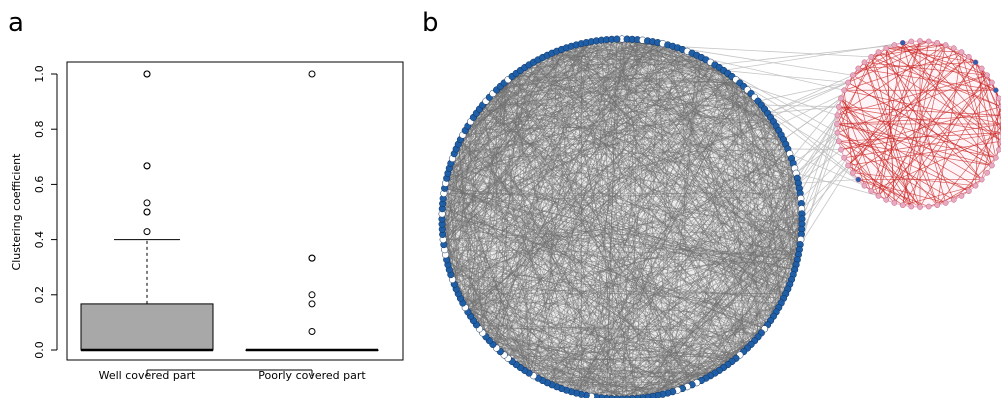  What do you see at coordinates (39, 74) in the screenshot?
I see `y-tick-label: 1.0` at bounding box center [39, 74].